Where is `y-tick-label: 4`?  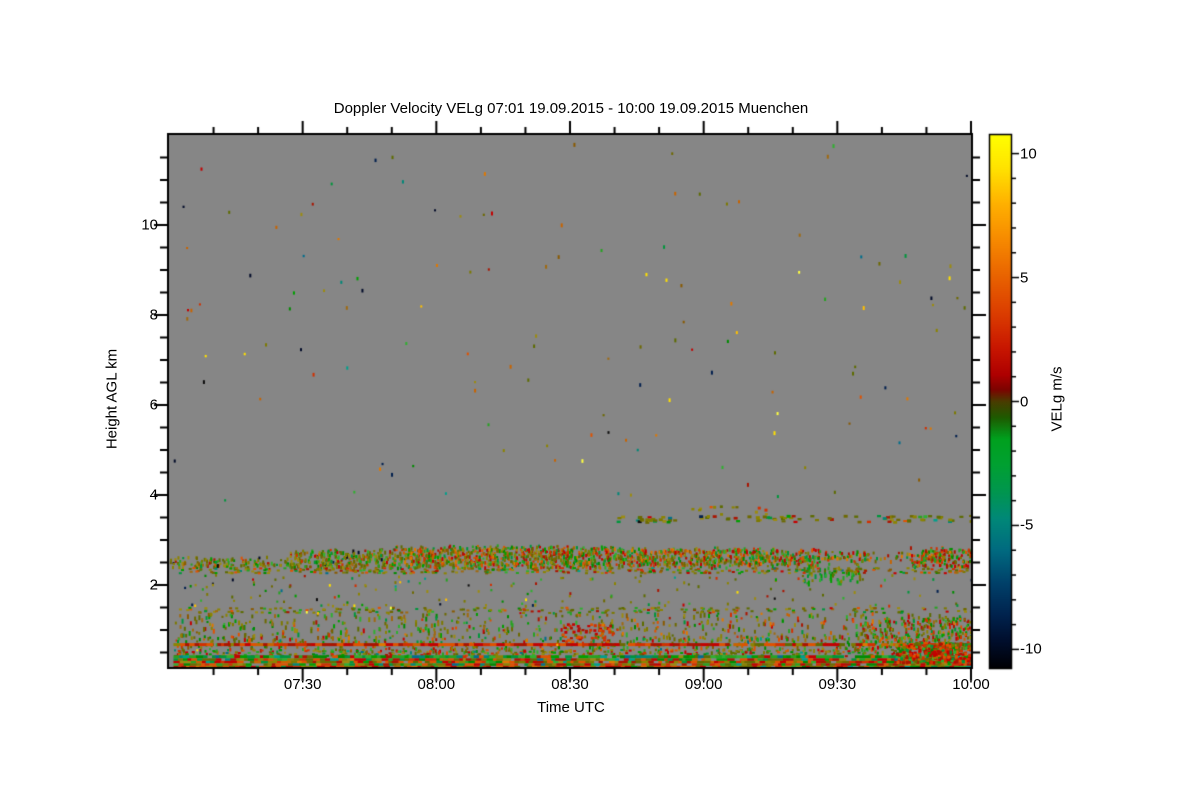
y-tick-label: 4 is located at coordinates (153, 495).